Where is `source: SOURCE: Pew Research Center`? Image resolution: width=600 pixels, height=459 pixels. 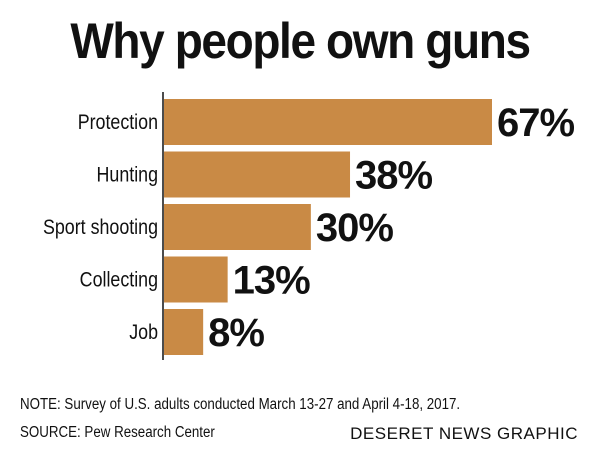 source: SOURCE: Pew Research Center is located at coordinates (117, 432).